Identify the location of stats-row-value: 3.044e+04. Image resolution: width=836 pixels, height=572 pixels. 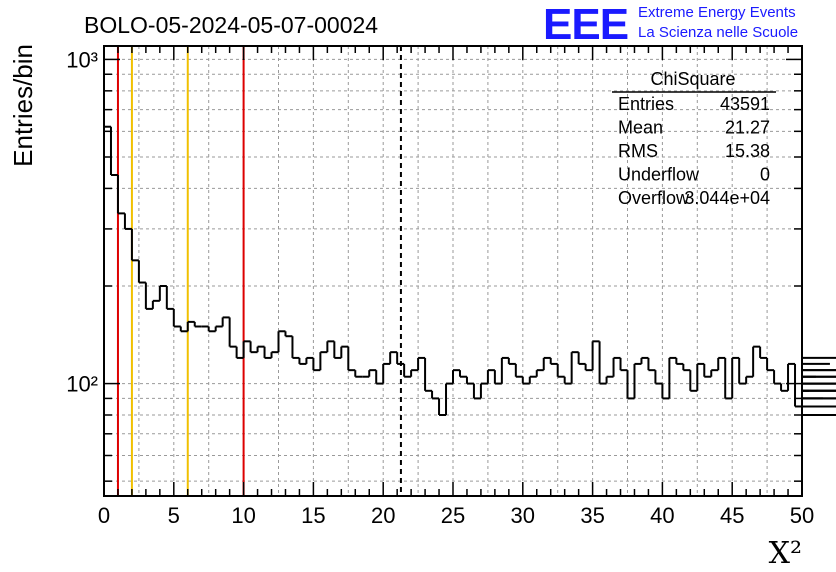
(727, 198).